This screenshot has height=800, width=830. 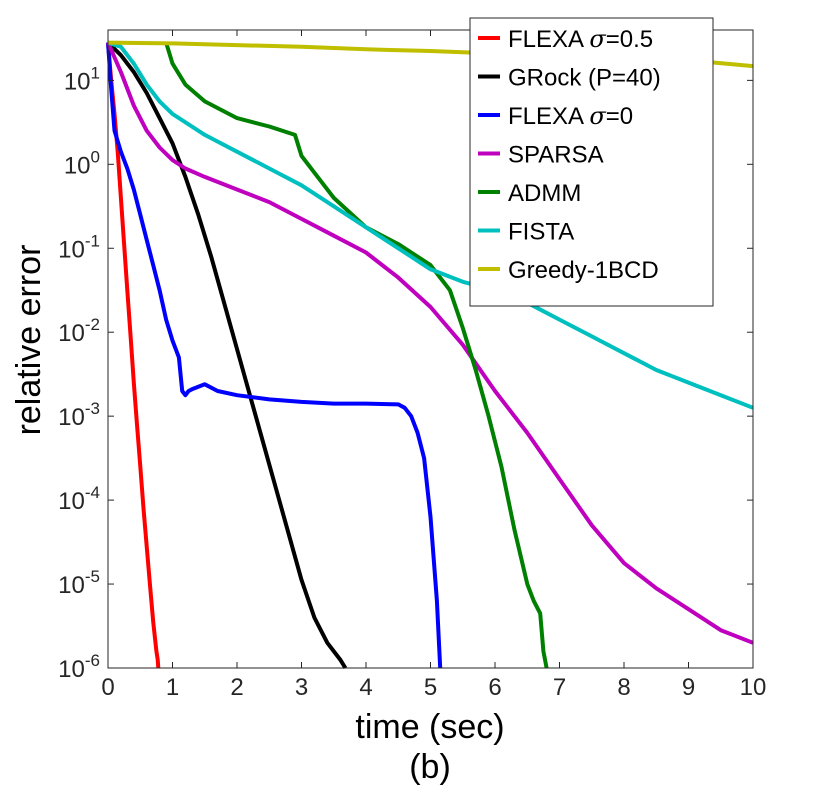 I want to click on legend-label: FLEXA σ=0, so click(x=570, y=116).